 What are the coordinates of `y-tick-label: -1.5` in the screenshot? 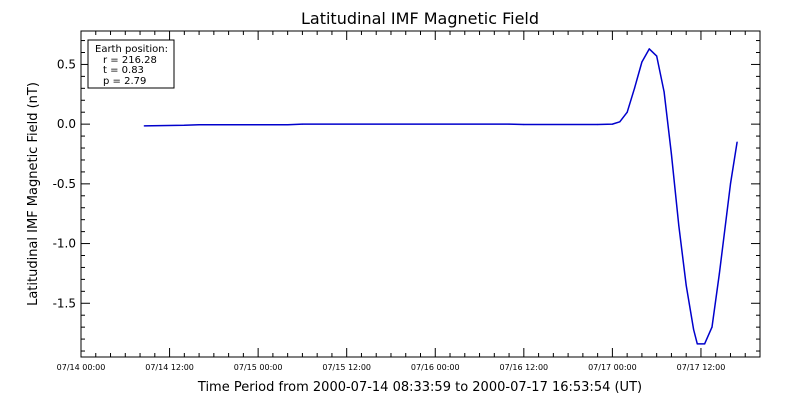 It's located at (64, 303).